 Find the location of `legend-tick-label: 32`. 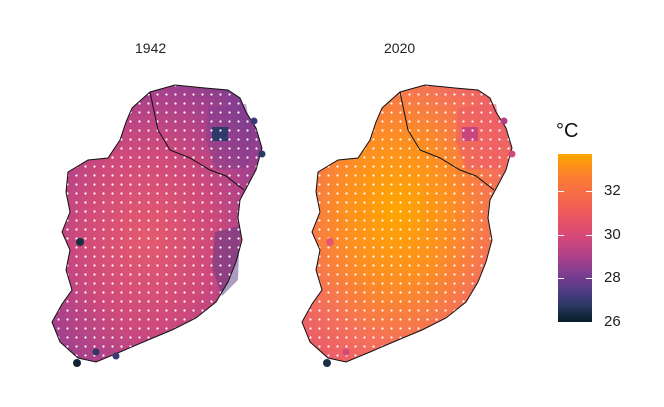

legend-tick-label: 32 is located at coordinates (612, 191).